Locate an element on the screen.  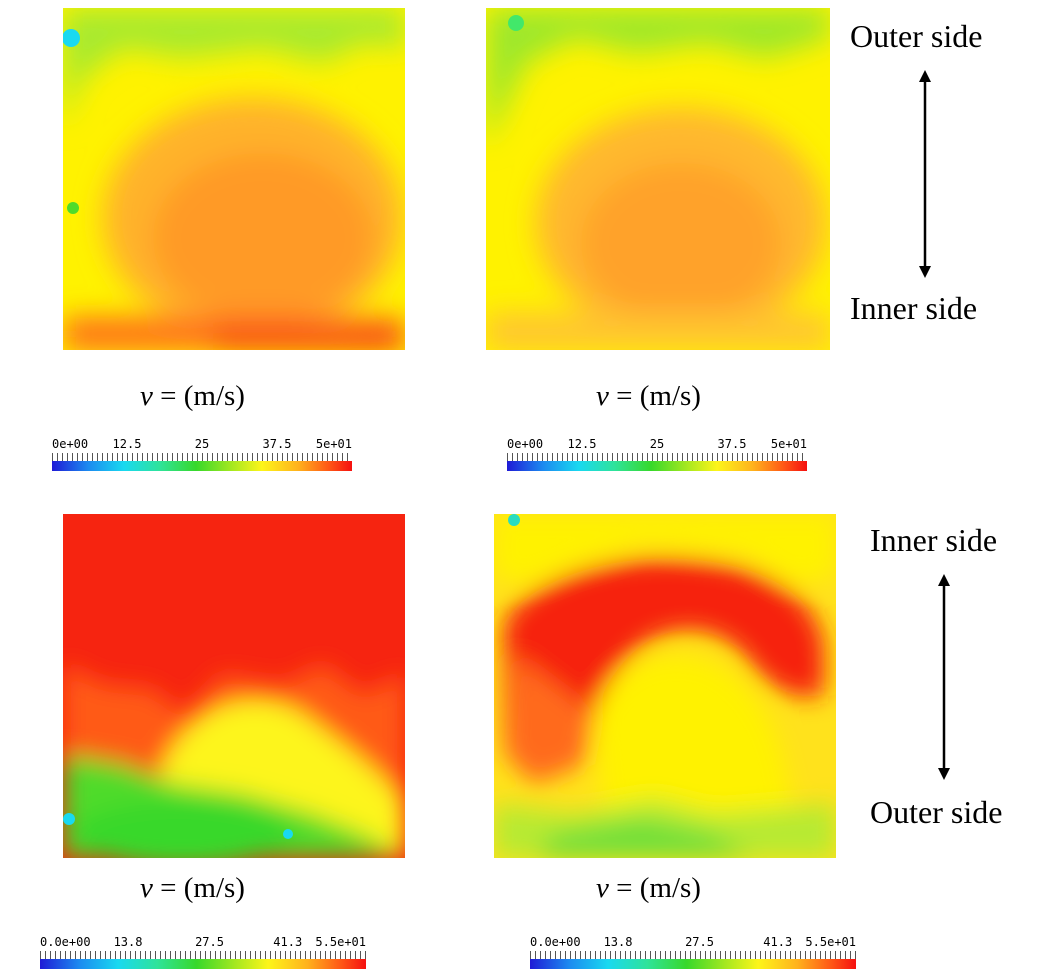
colorbar-bottom-left: 0.0e+00 13.8 27.5 41.3 5.5e+01 is located at coordinates (203, 953).